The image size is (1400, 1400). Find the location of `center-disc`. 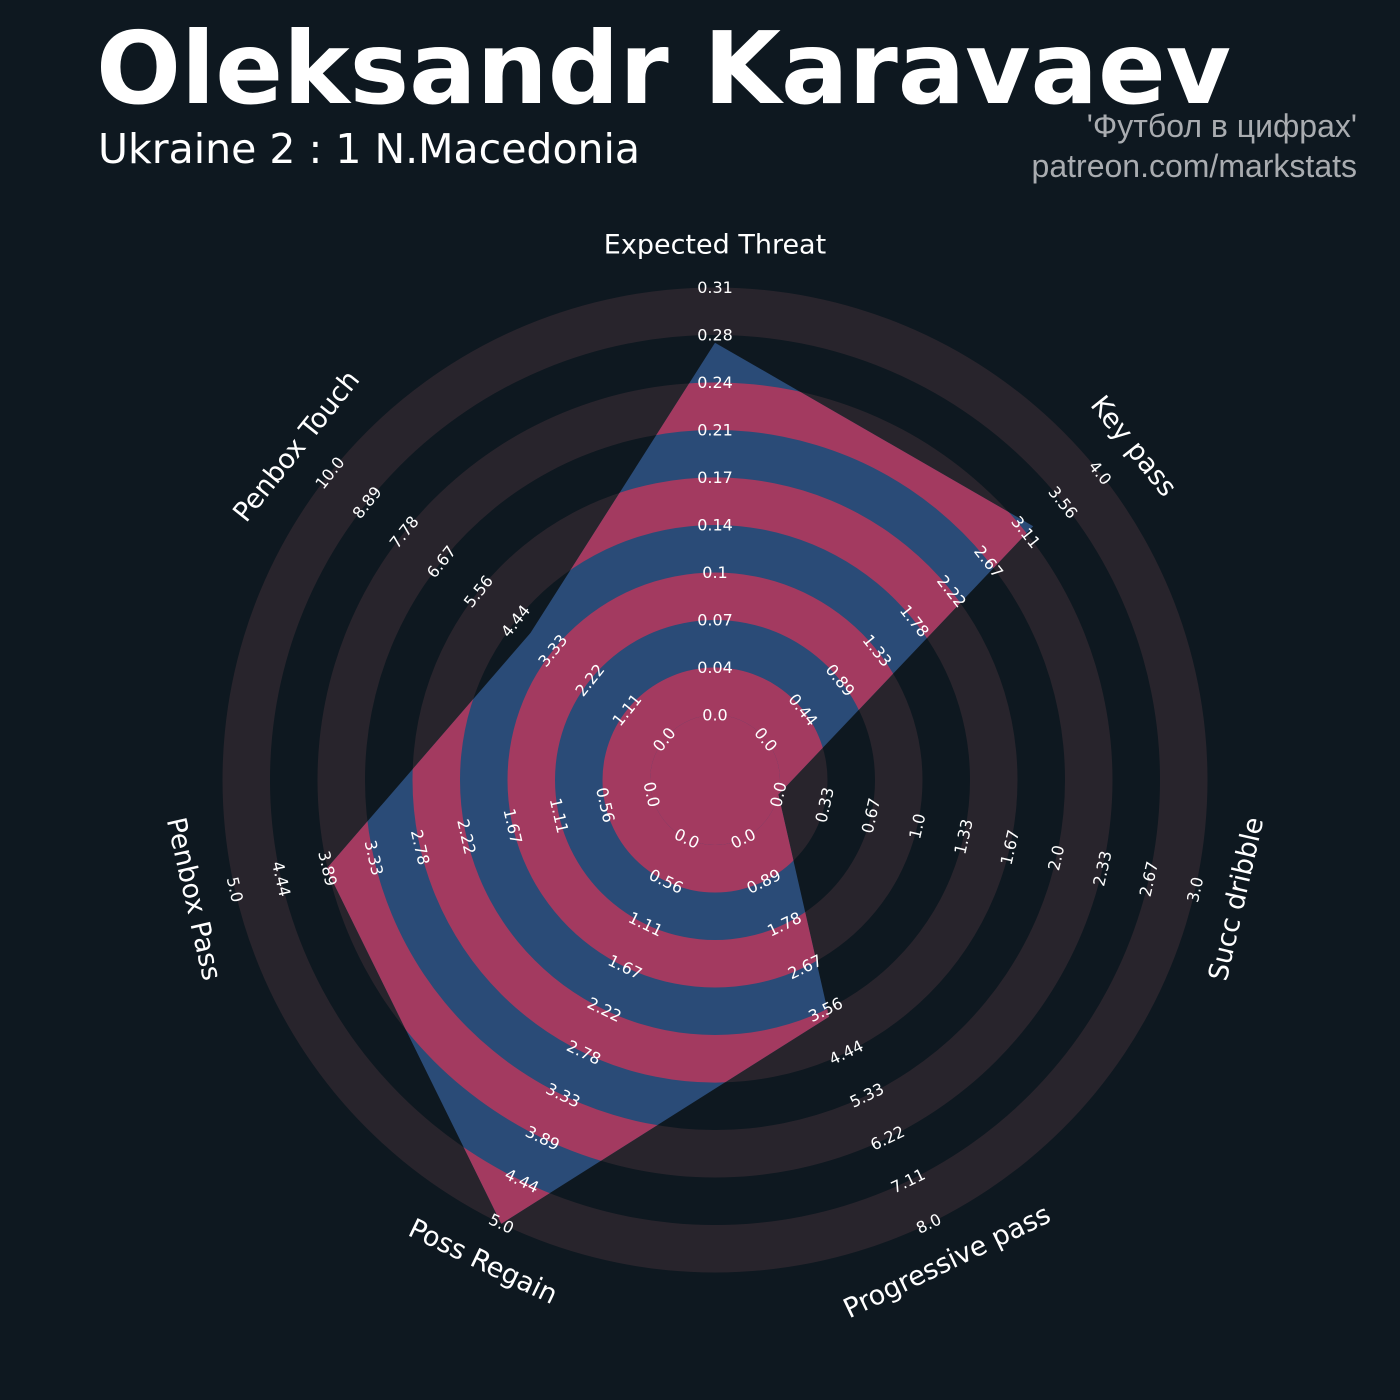

center-disc is located at coordinates (715, 780).